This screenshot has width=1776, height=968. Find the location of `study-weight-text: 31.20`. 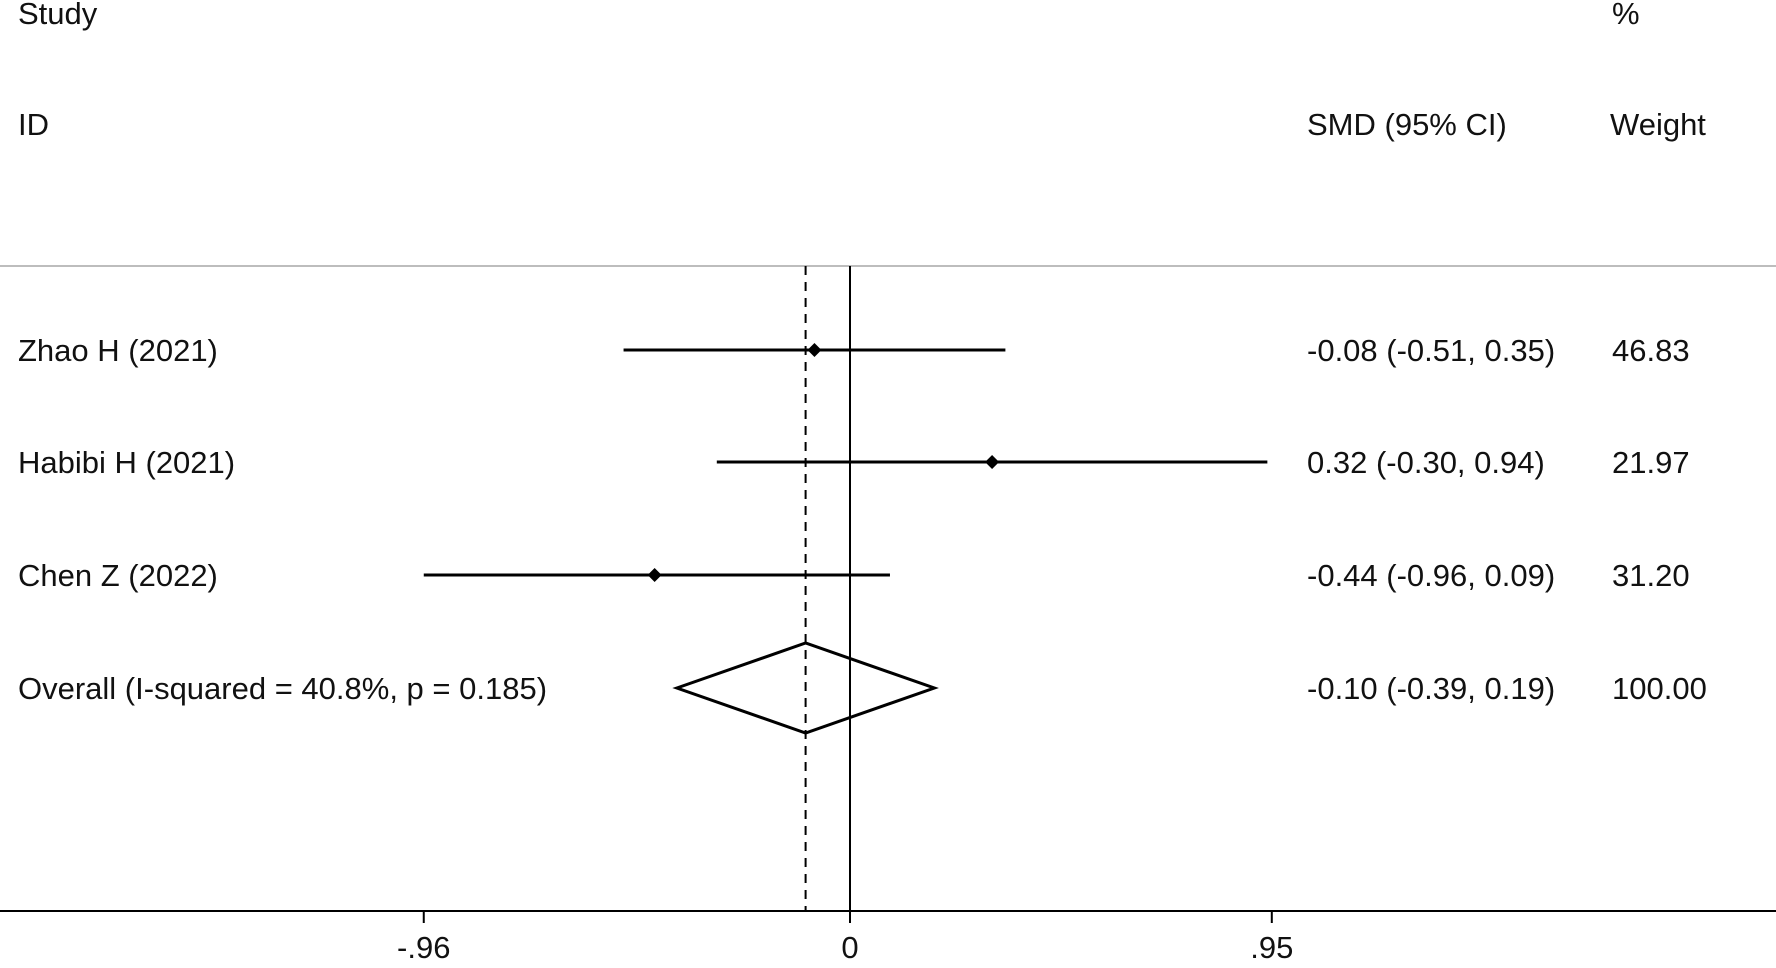

study-weight-text: 31.20 is located at coordinates (1651, 575).